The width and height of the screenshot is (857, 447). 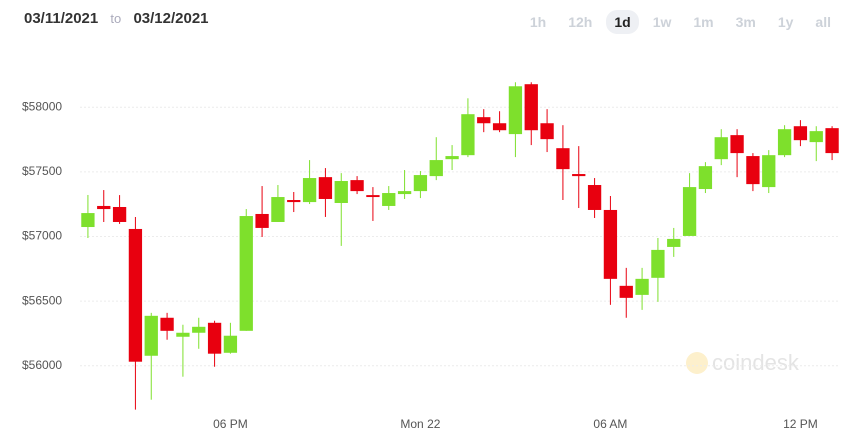 I want to click on range-button: 3m, so click(x=745, y=22).